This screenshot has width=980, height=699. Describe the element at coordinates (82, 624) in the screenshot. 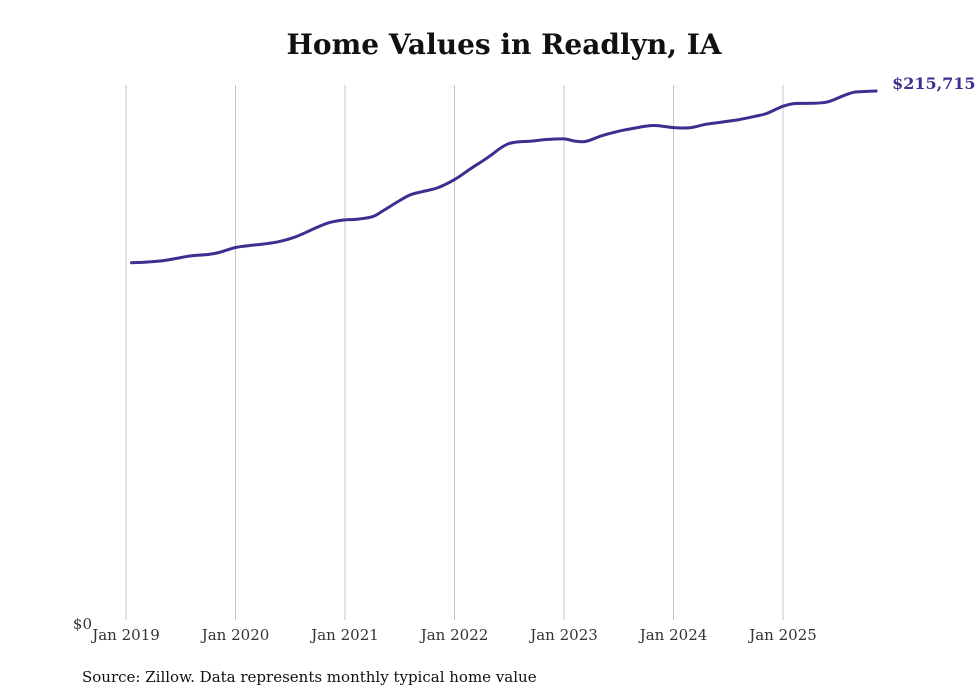

I see `y-zero-label: $0` at that location.